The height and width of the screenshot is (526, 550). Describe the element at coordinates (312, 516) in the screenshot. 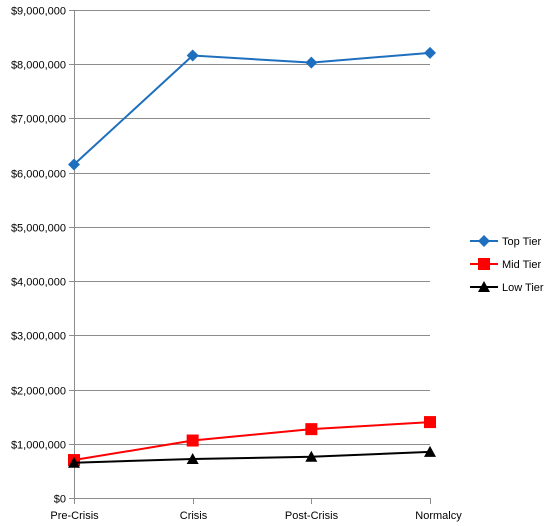

I see `x-tick-label: Post-Crisis` at that location.